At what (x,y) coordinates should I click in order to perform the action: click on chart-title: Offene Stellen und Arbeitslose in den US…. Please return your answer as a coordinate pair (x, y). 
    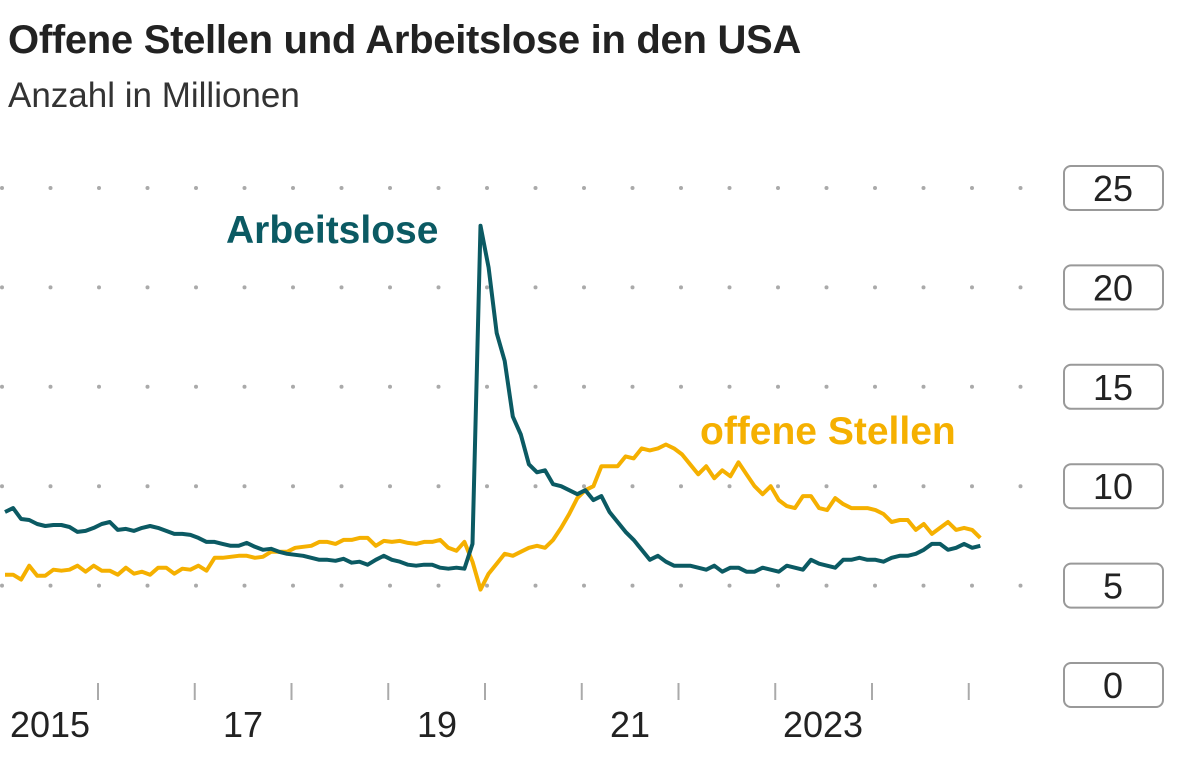
    Looking at the image, I should click on (404, 40).